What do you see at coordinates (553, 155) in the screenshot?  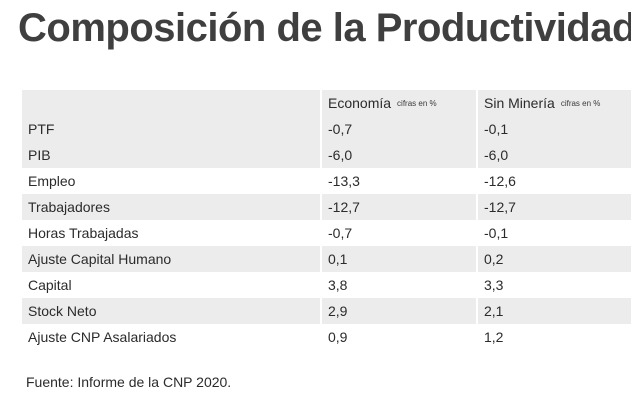 I see `cell-sin-mineria: -6,0` at bounding box center [553, 155].